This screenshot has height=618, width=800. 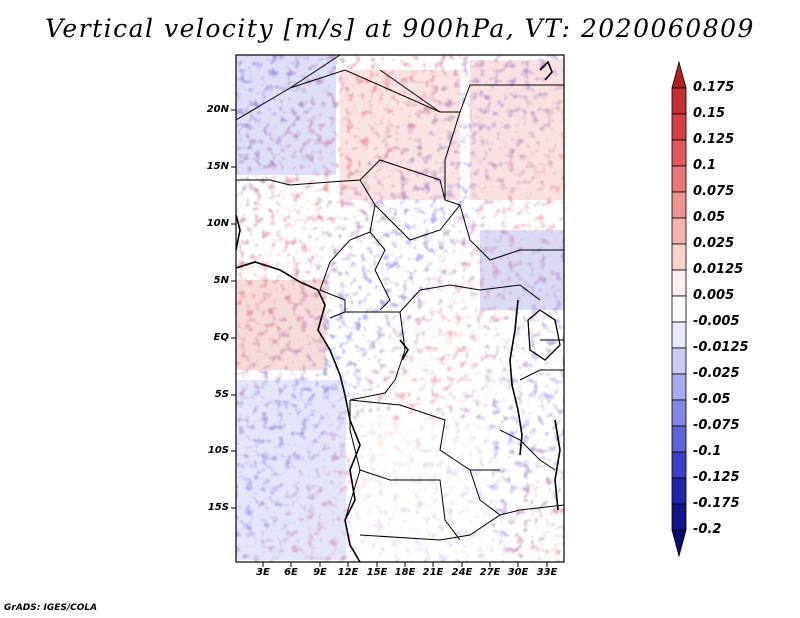 I want to click on colorbar-label: -0.025, so click(x=716, y=373).